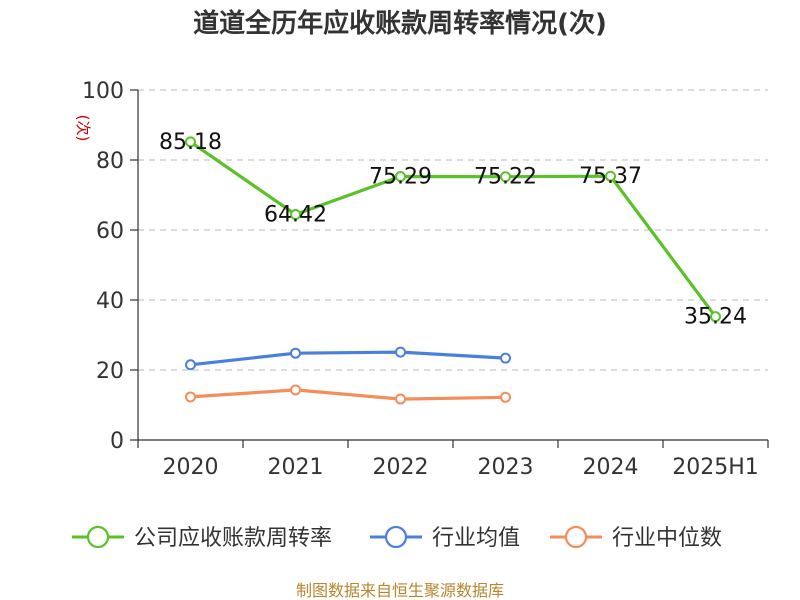 The height and width of the screenshot is (600, 800). I want to click on y-tick-label: 0, so click(117, 441).